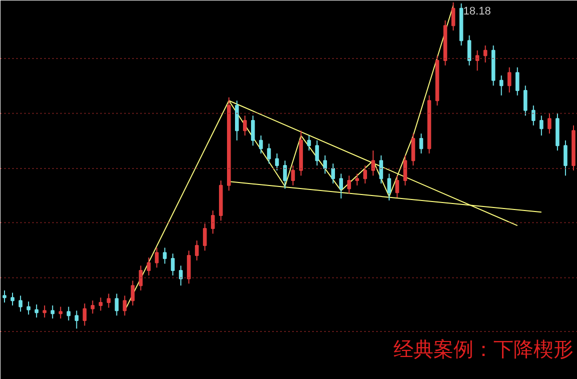 This screenshot has width=577, height=379. What do you see at coordinates (477, 11) in the screenshot?
I see `annotation: 18.18` at bounding box center [477, 11].